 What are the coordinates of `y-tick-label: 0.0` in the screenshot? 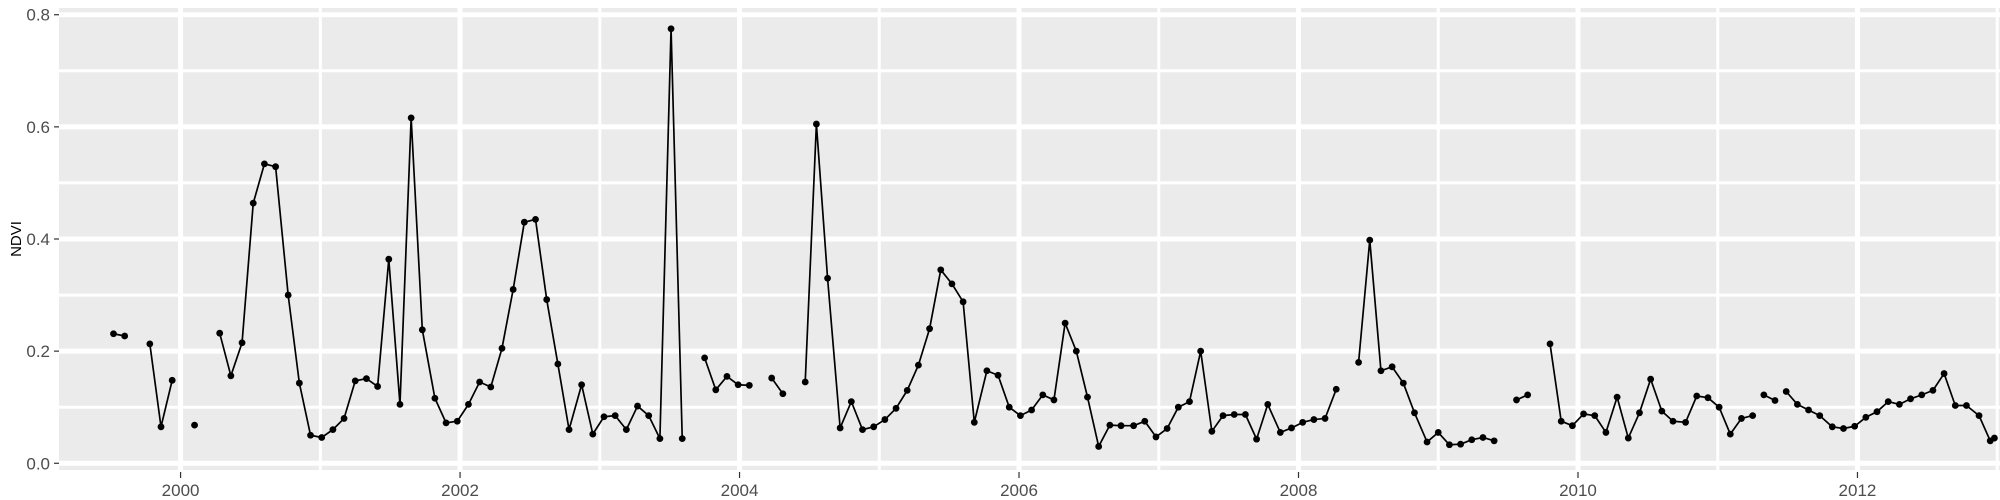 It's located at (38, 463).